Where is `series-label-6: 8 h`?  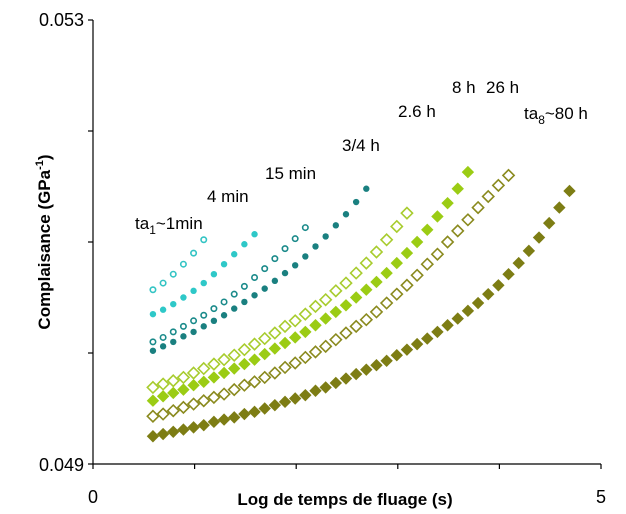
series-label-6: 8 h is located at coordinates (464, 87).